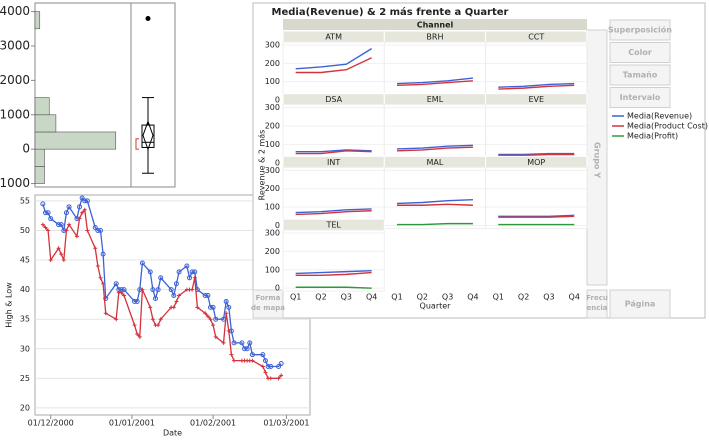 The width and height of the screenshot is (709, 443). What do you see at coordinates (435, 99) in the screenshot?
I see `panel-label: EML` at bounding box center [435, 99].